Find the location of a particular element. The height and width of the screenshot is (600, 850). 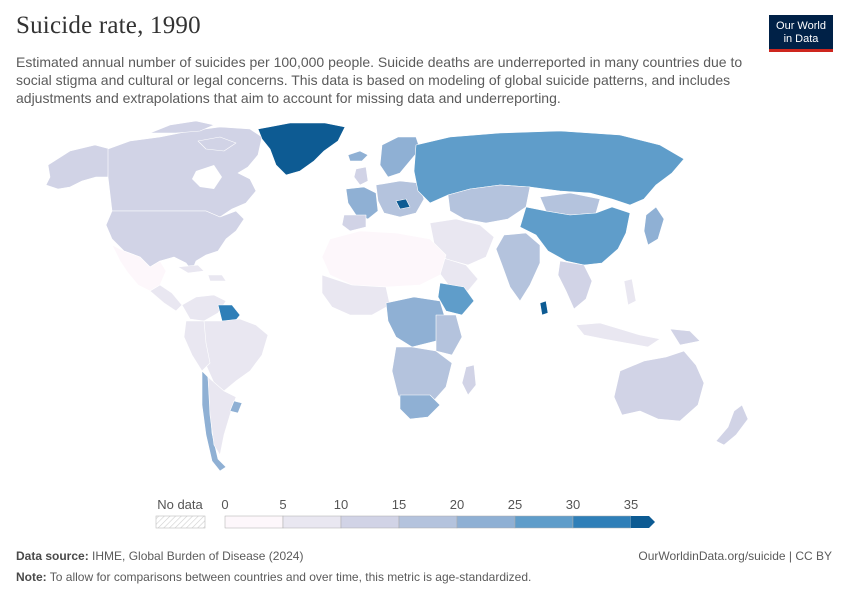

region-scandinavia is located at coordinates (400, 157).